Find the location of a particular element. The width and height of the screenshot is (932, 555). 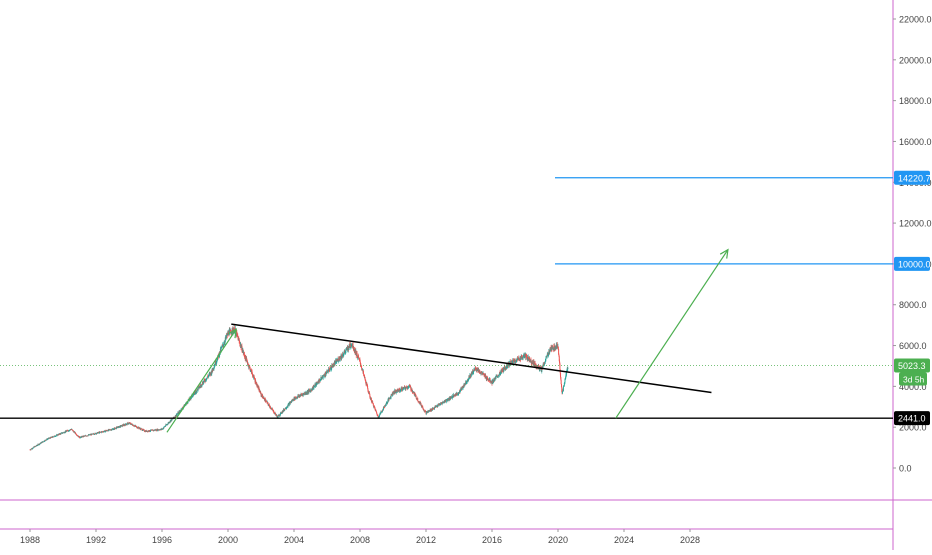

y-tick-label: 4000.0 is located at coordinates (913, 387).